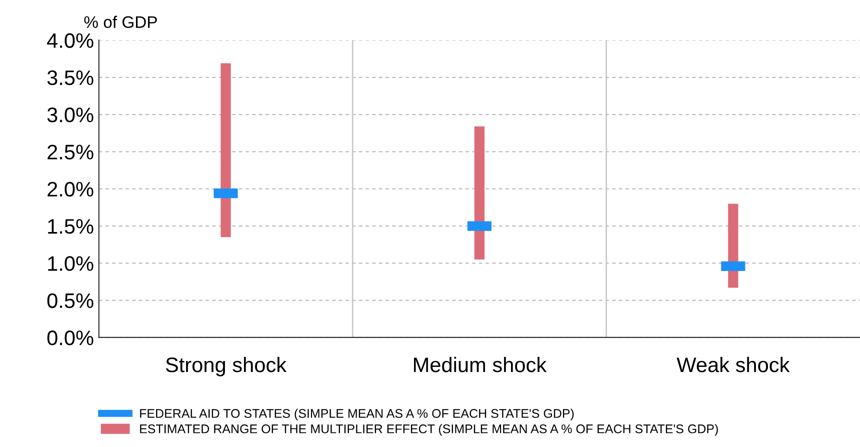  I want to click on y-axis-title: % of GDP, so click(120, 22).